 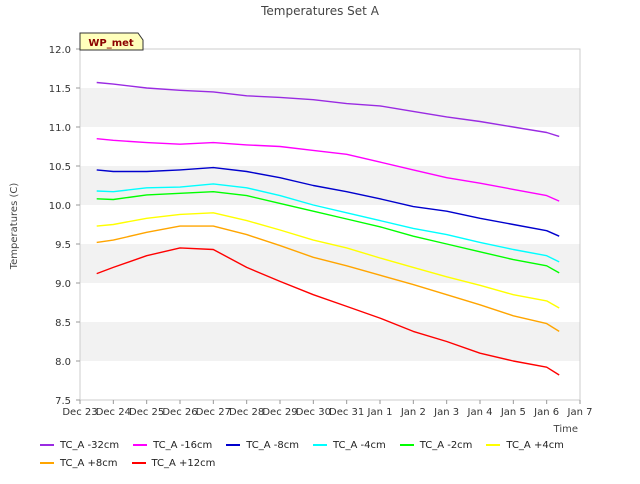 What do you see at coordinates (79, 412) in the screenshot?
I see `x-tick-label: Dec 23` at bounding box center [79, 412].